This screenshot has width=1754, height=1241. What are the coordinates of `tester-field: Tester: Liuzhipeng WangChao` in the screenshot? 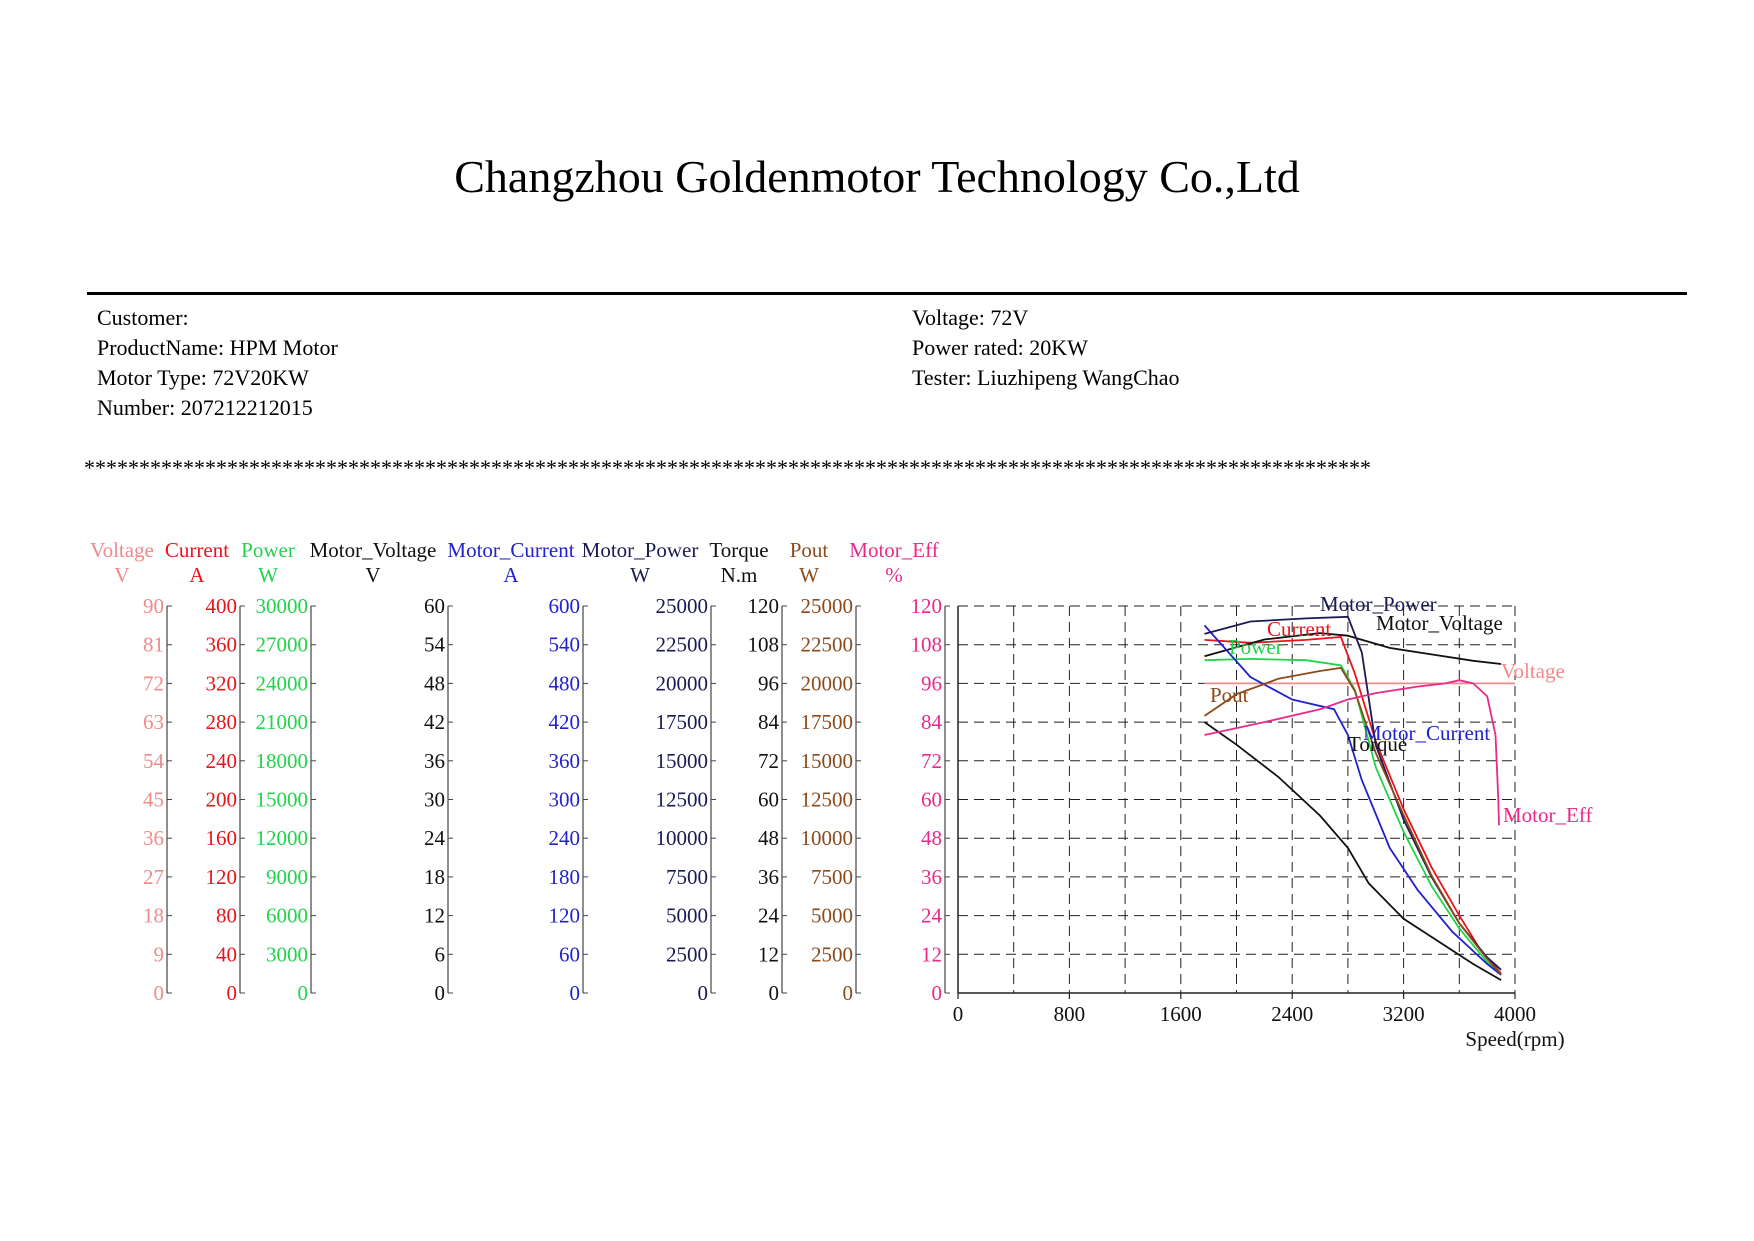 It's located at (1046, 377).